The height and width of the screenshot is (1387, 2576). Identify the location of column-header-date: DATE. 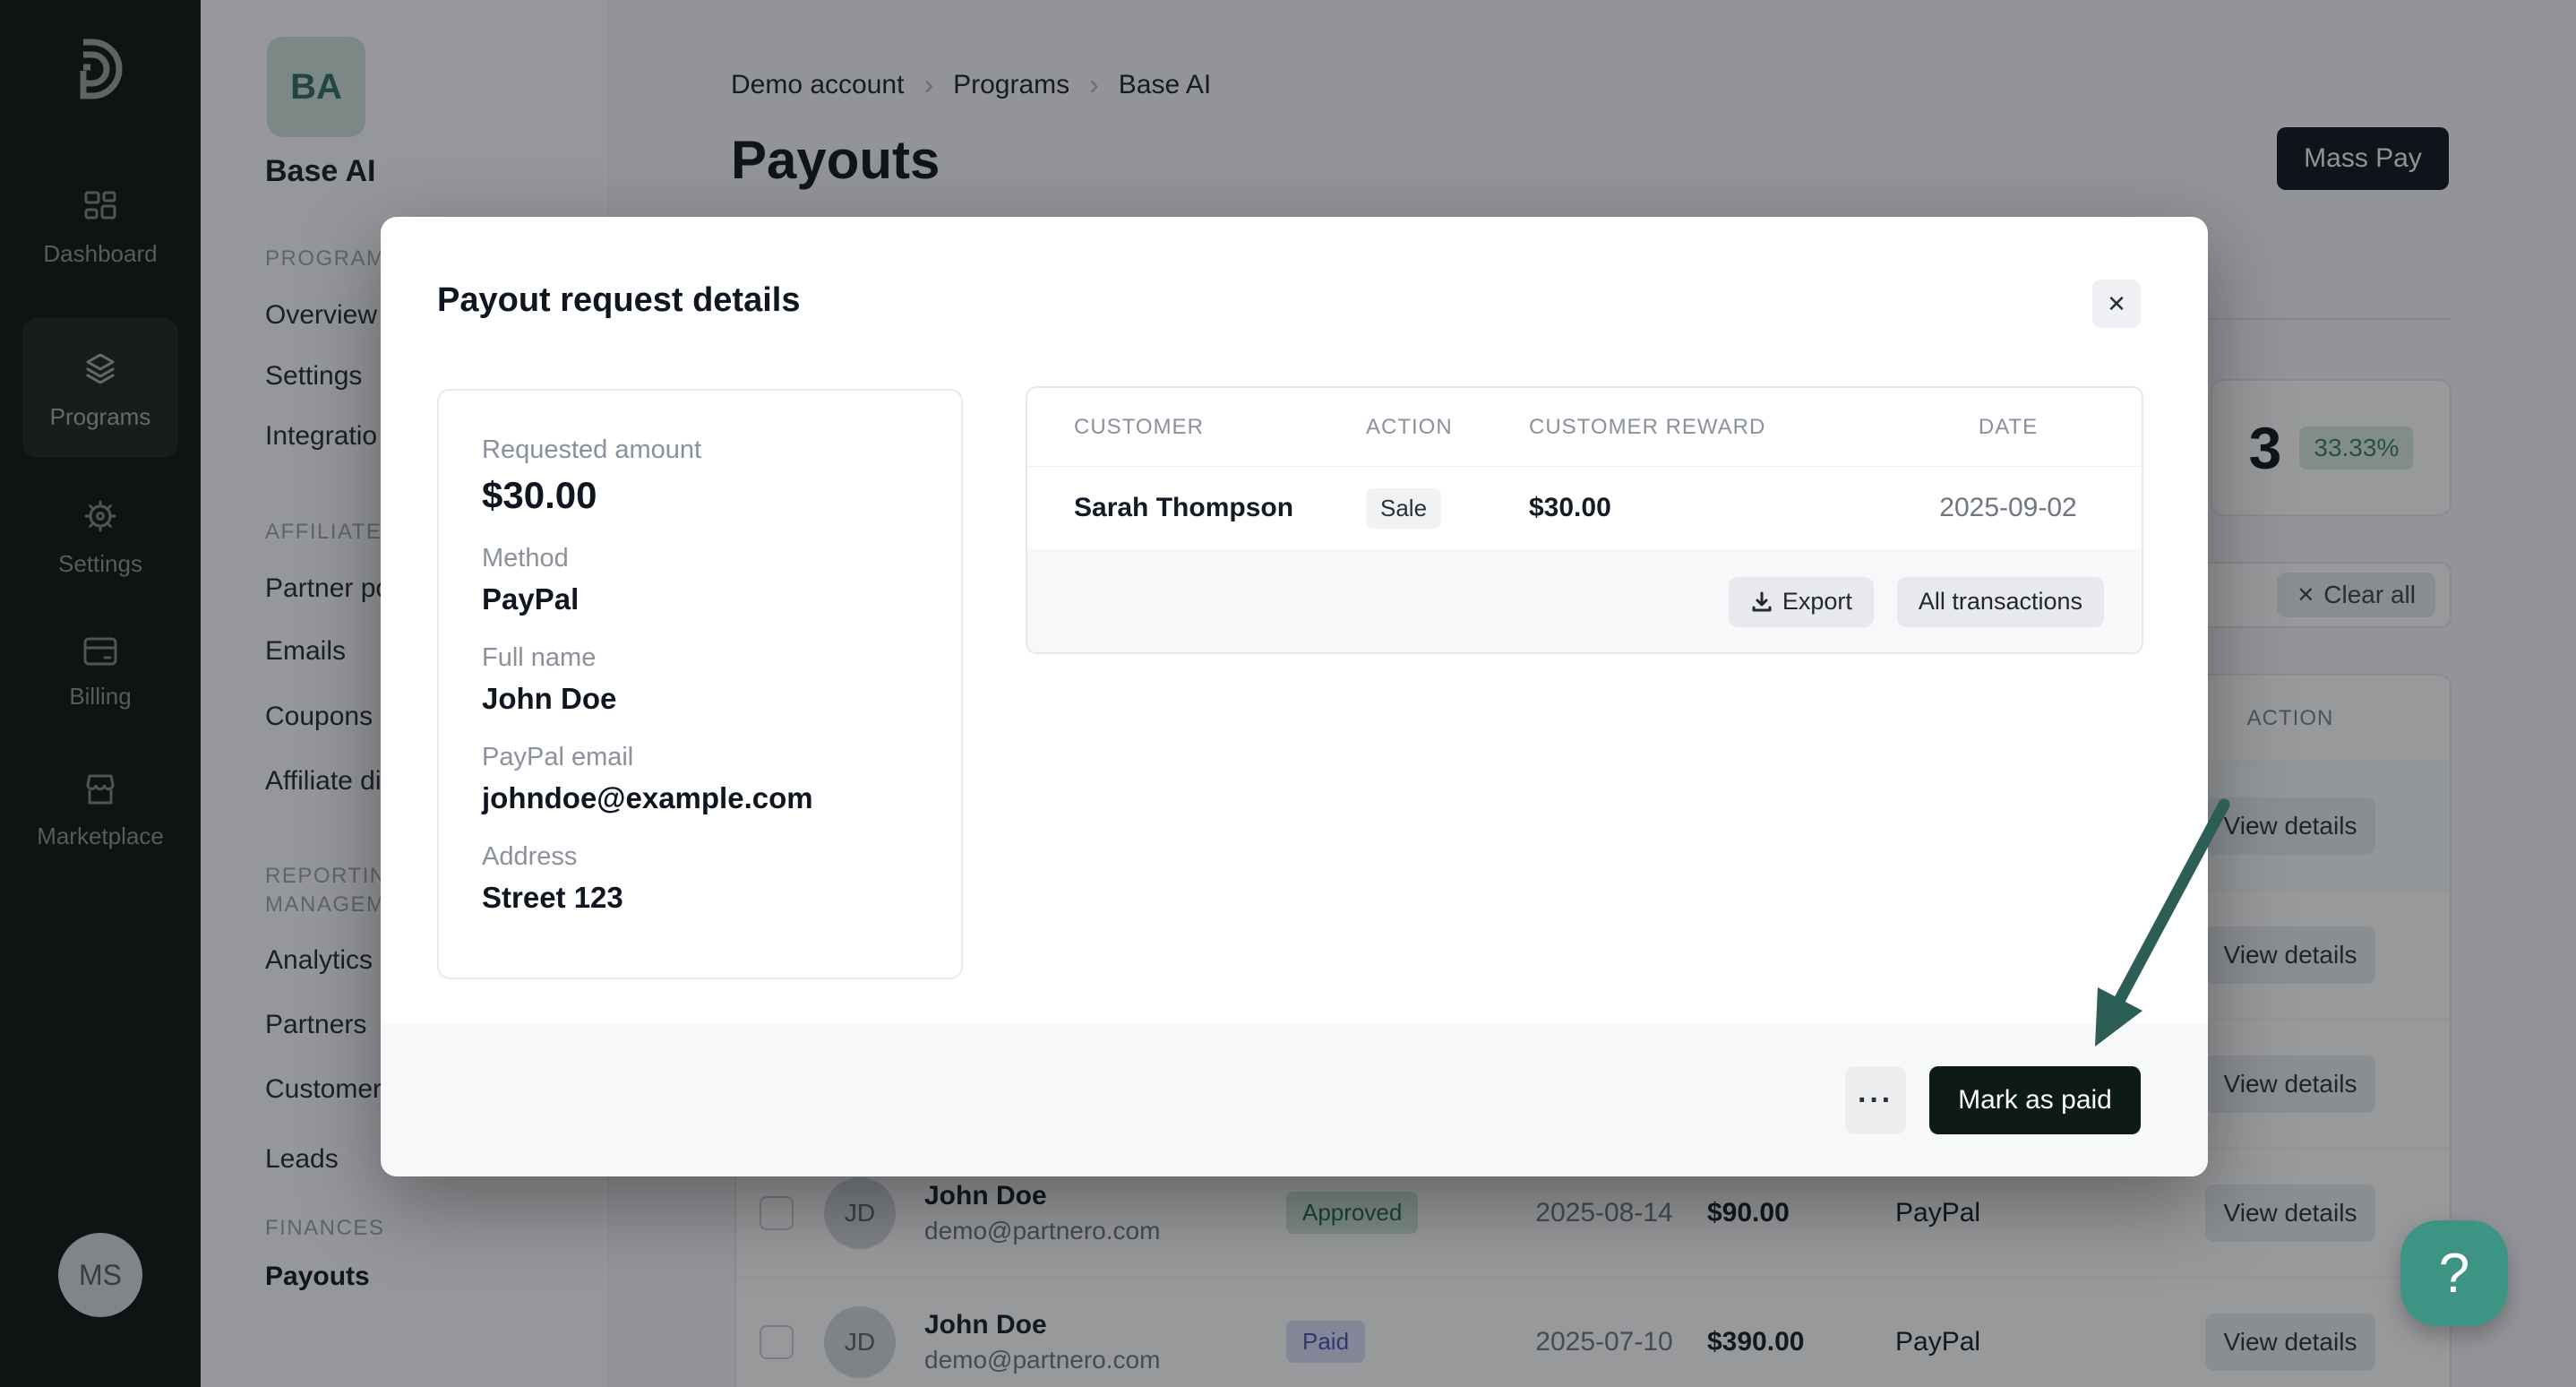
(2008, 426).